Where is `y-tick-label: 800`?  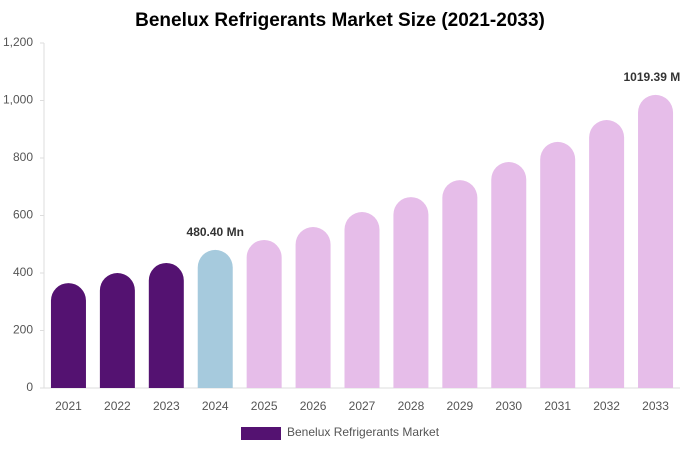
y-tick-label: 800 is located at coordinates (23, 157).